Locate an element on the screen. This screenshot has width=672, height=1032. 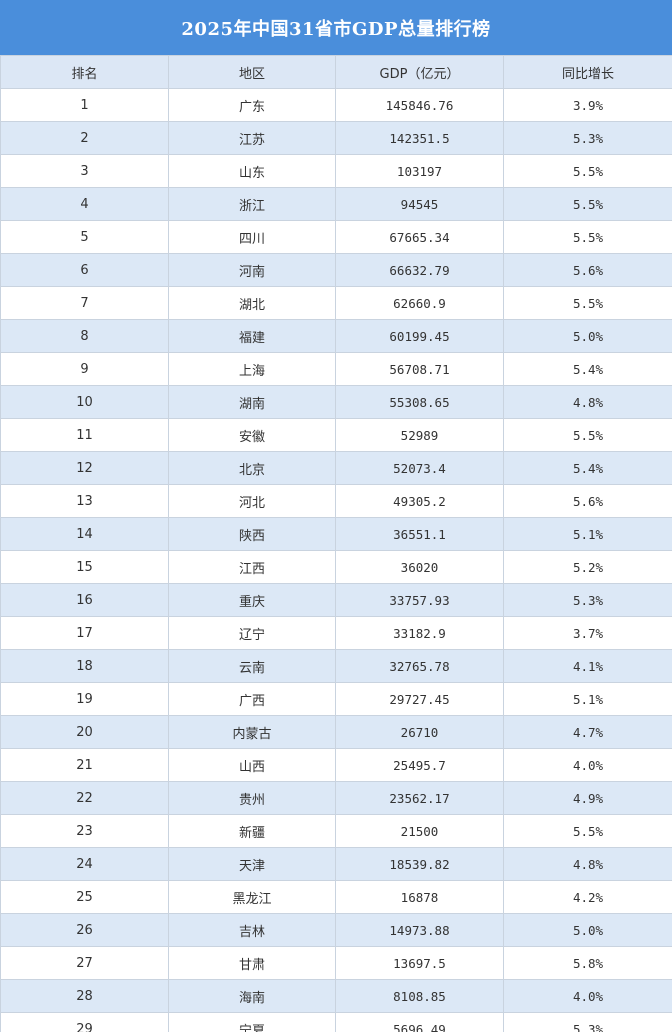
table-row: 15 江西 36020 5.2% is located at coordinates (336, 567).